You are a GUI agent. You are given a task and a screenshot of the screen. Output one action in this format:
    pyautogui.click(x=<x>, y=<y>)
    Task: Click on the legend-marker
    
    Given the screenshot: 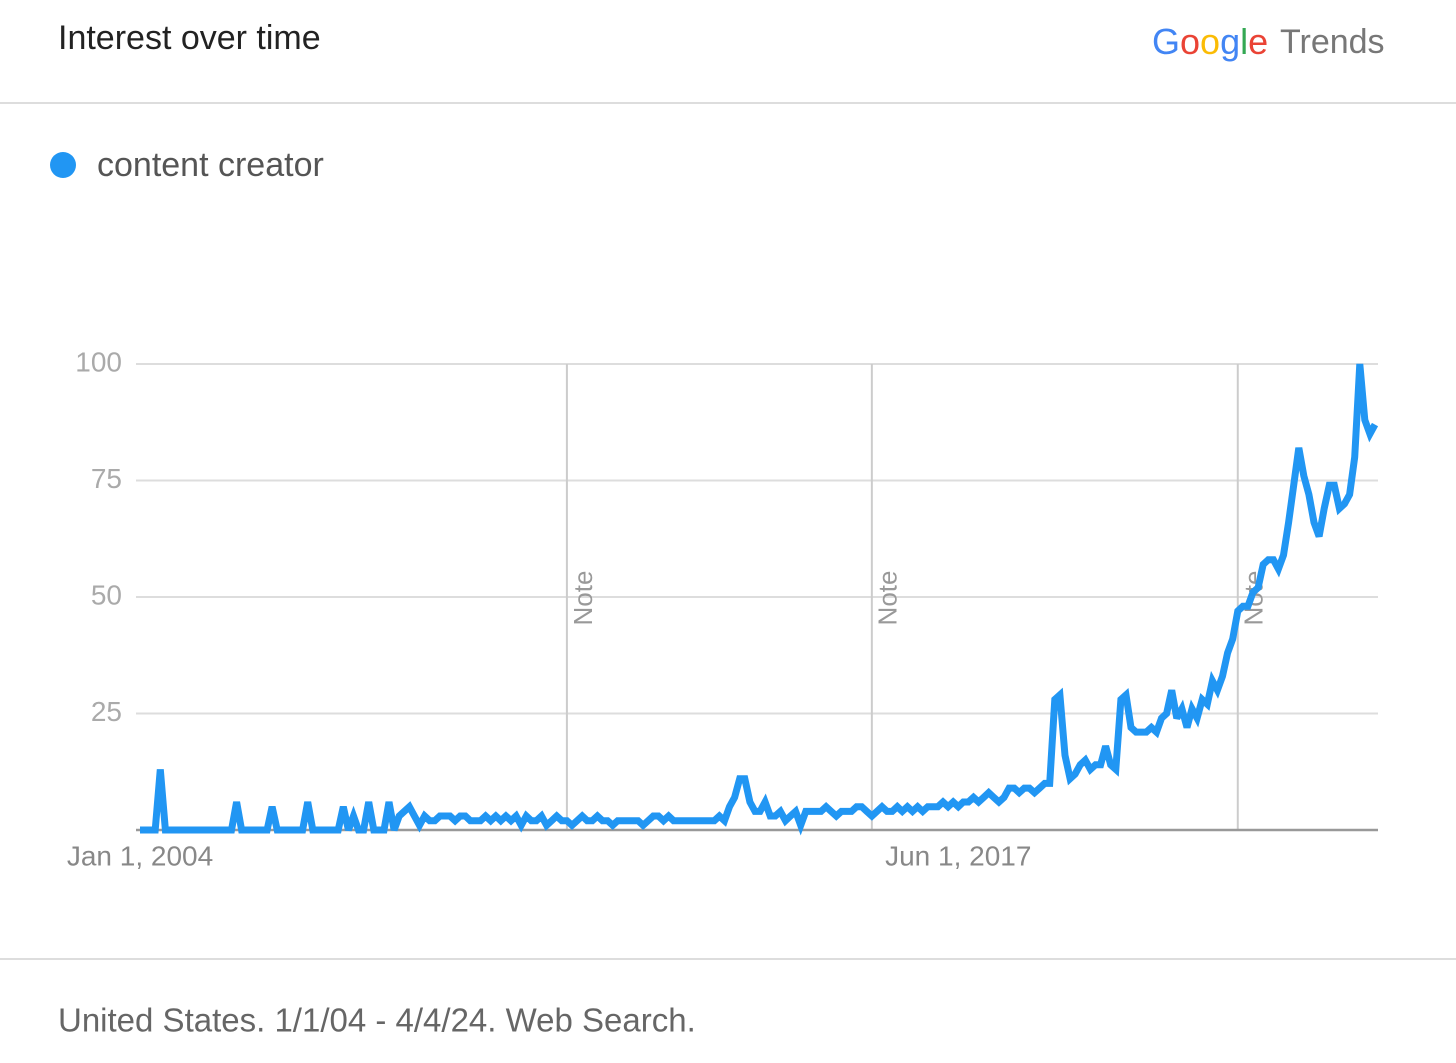 What is the action you would take?
    pyautogui.click(x=63, y=165)
    